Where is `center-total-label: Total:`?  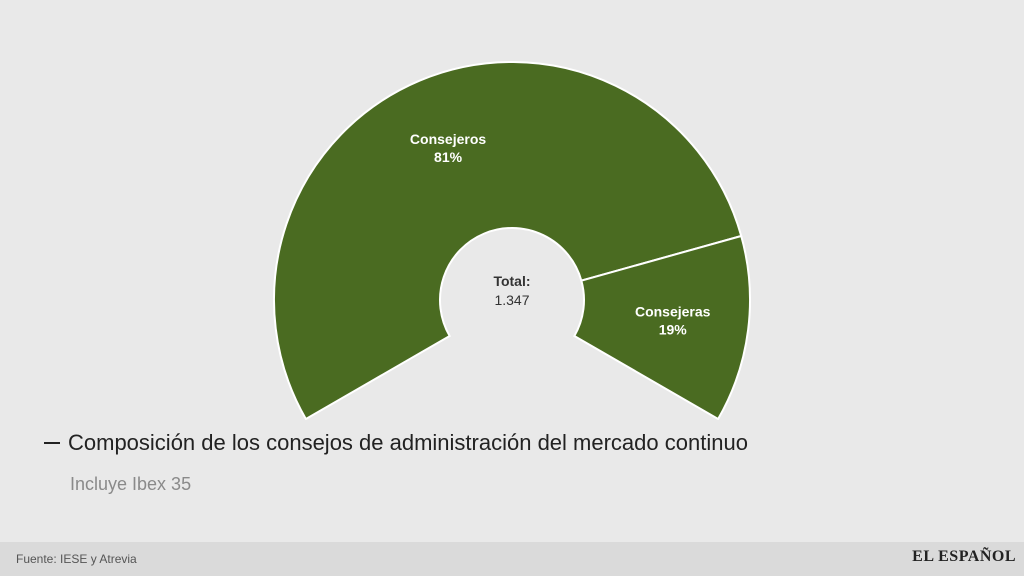
center-total-label: Total: is located at coordinates (511, 281).